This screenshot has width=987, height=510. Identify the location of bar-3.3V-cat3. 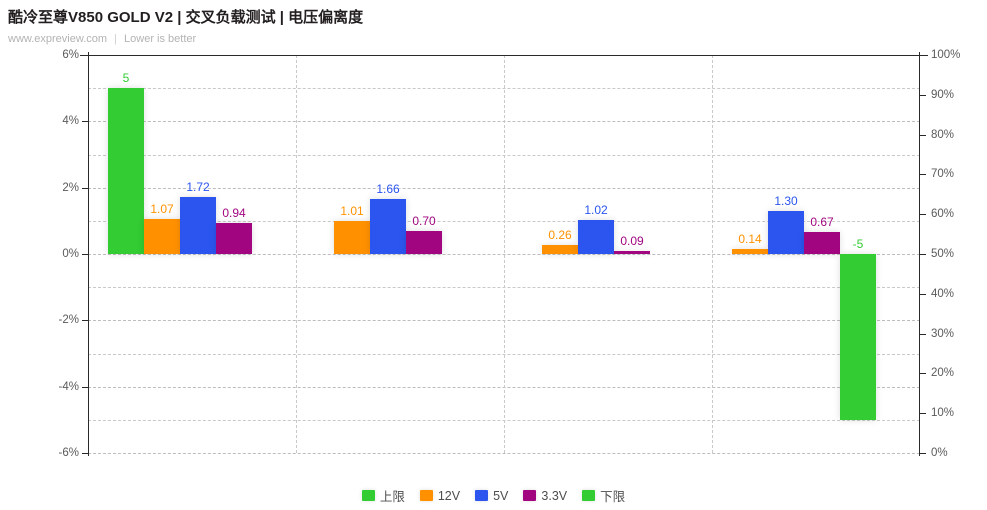
(632, 252).